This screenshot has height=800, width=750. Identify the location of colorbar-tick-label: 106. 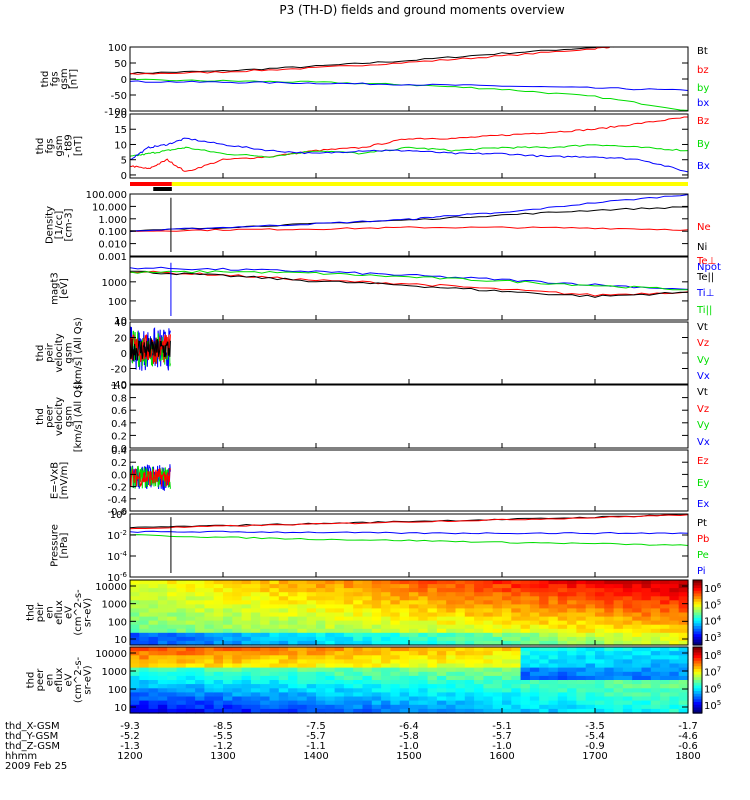
(713, 588).